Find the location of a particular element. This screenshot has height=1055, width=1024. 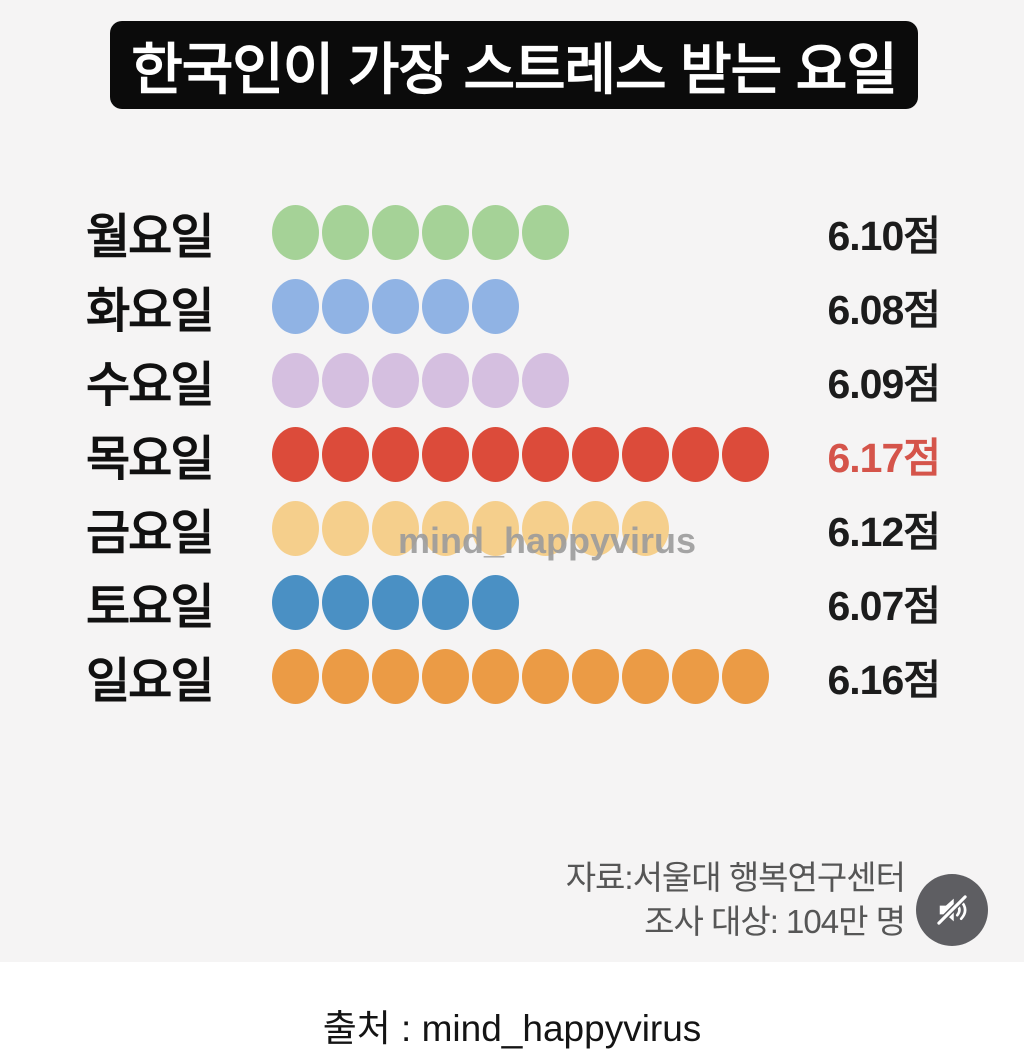

chart-row: 화요일 6.08점 is located at coordinates (512, 306).